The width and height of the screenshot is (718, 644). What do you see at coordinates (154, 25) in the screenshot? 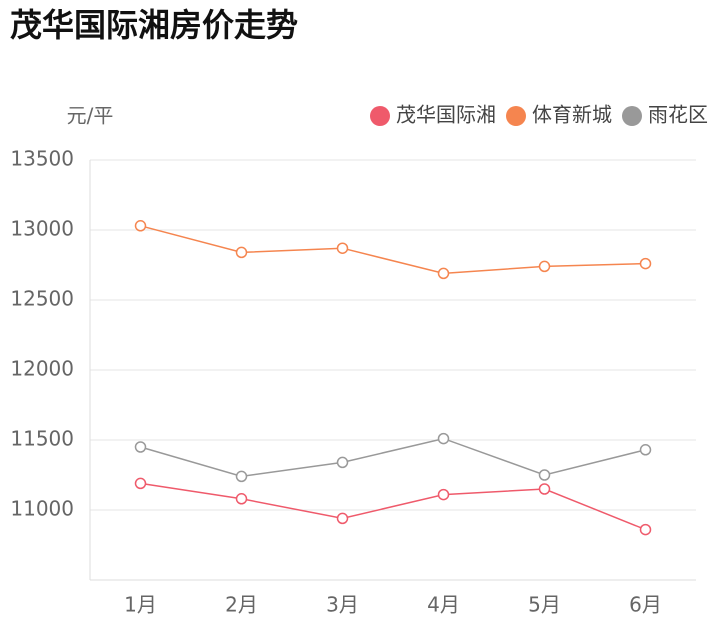
I see `chart-title: 茂华国际湘房价走势` at bounding box center [154, 25].